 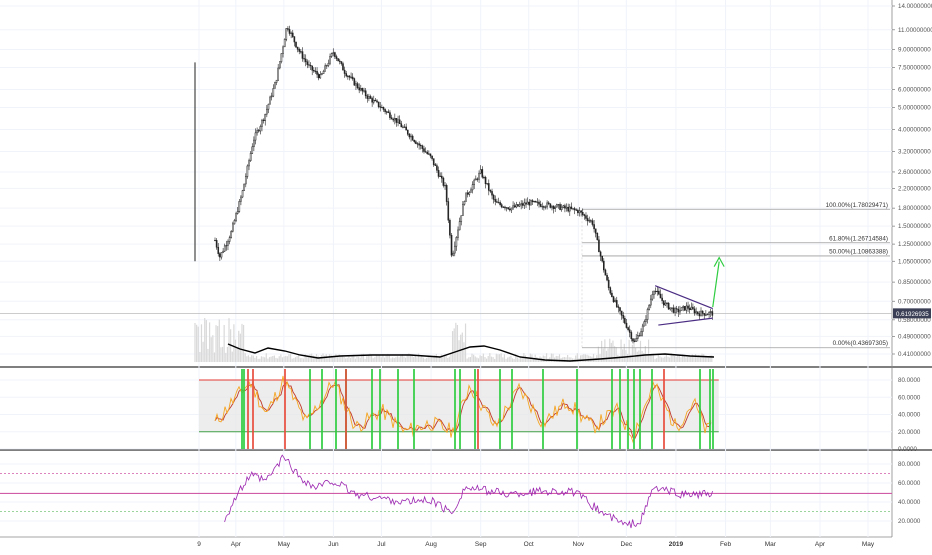 I want to click on triangle-pattern, so click(x=689, y=291).